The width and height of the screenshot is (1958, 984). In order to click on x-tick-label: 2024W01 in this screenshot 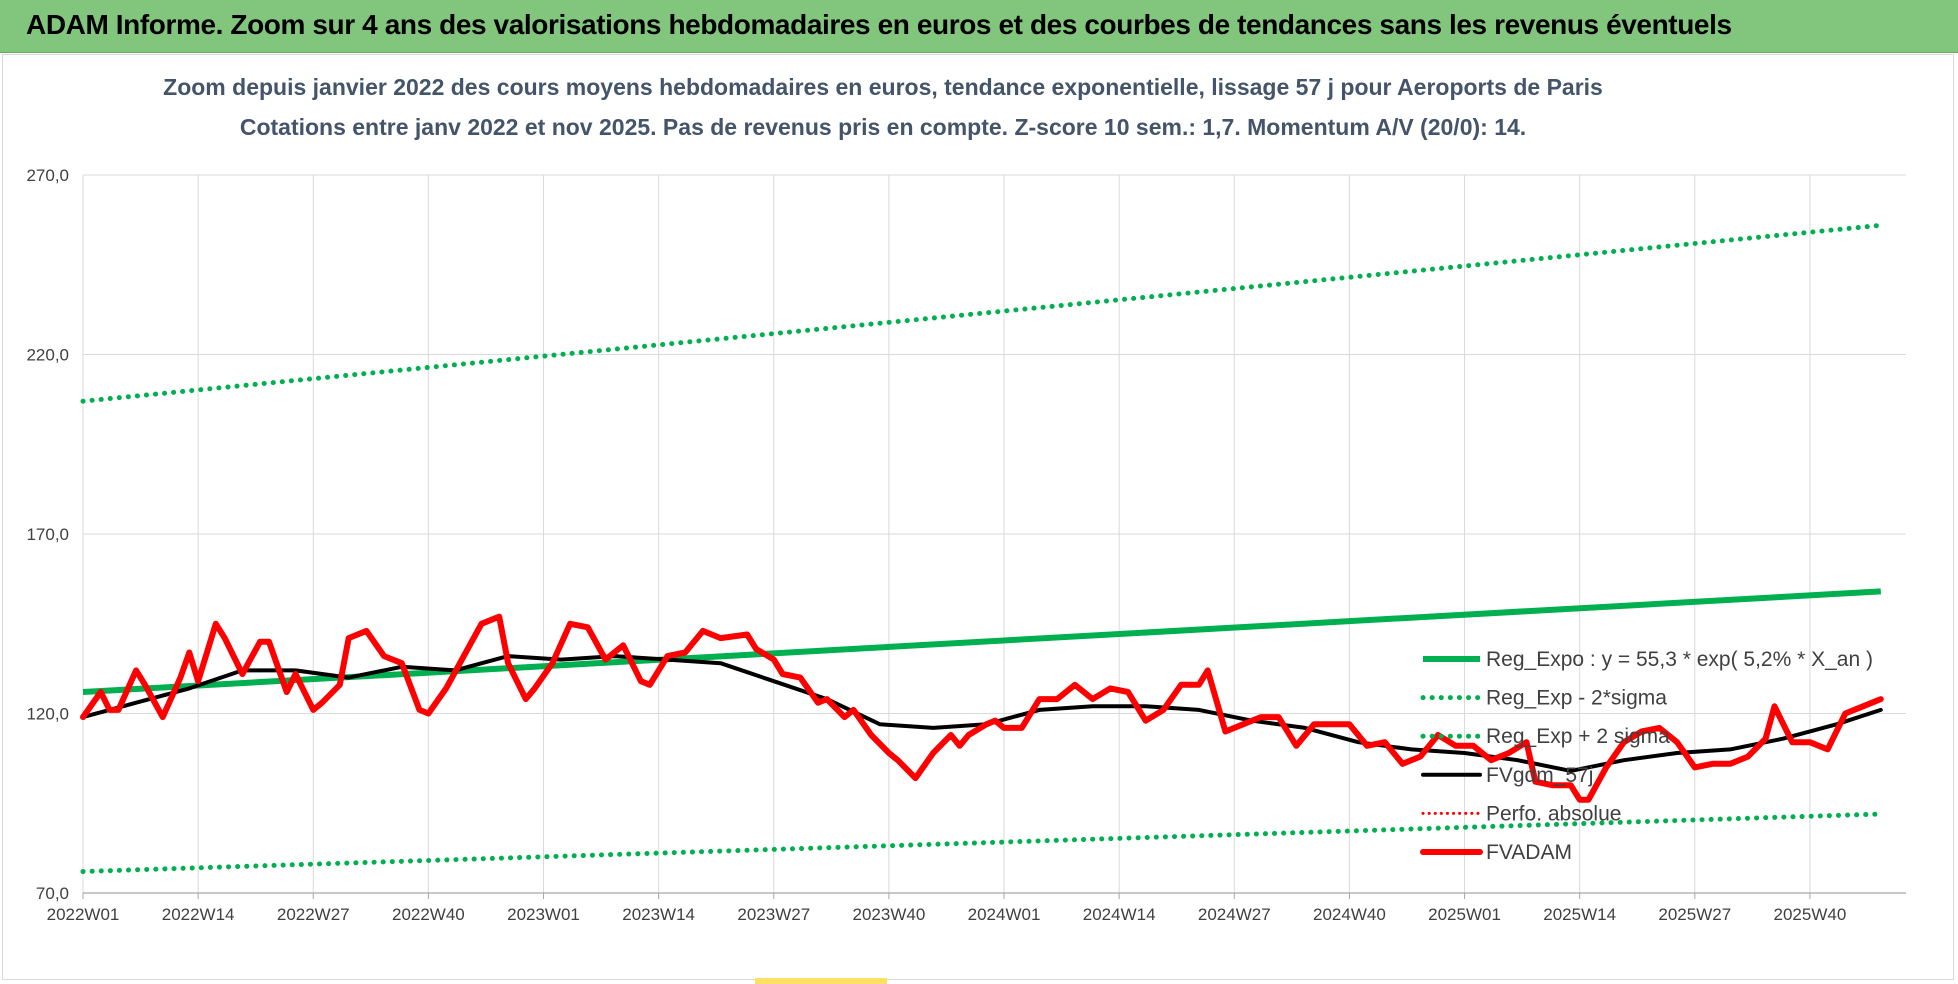, I will do `click(1004, 914)`.